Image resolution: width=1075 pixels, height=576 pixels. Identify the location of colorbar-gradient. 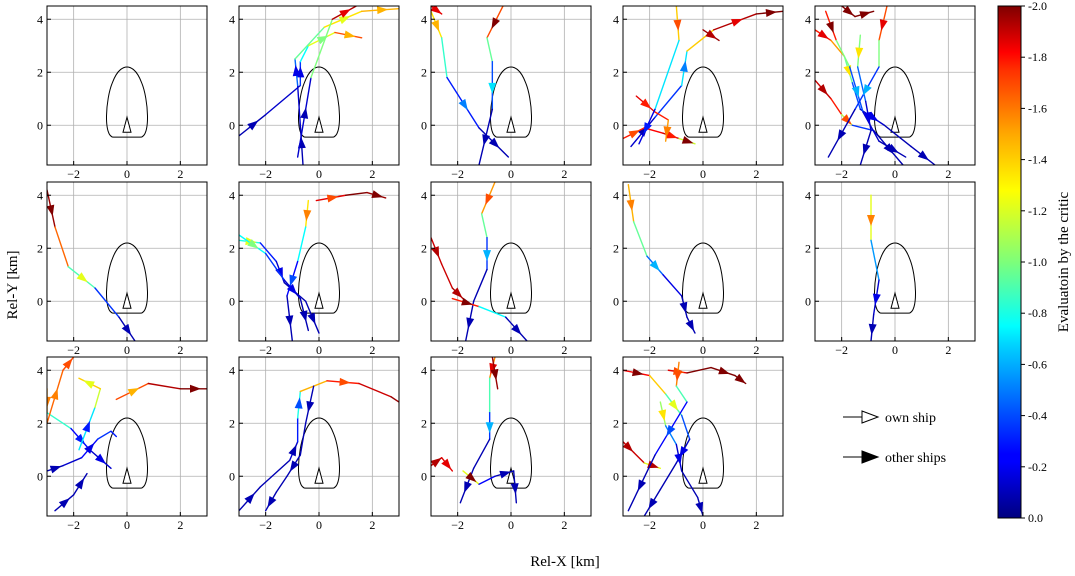
(1009, 262).